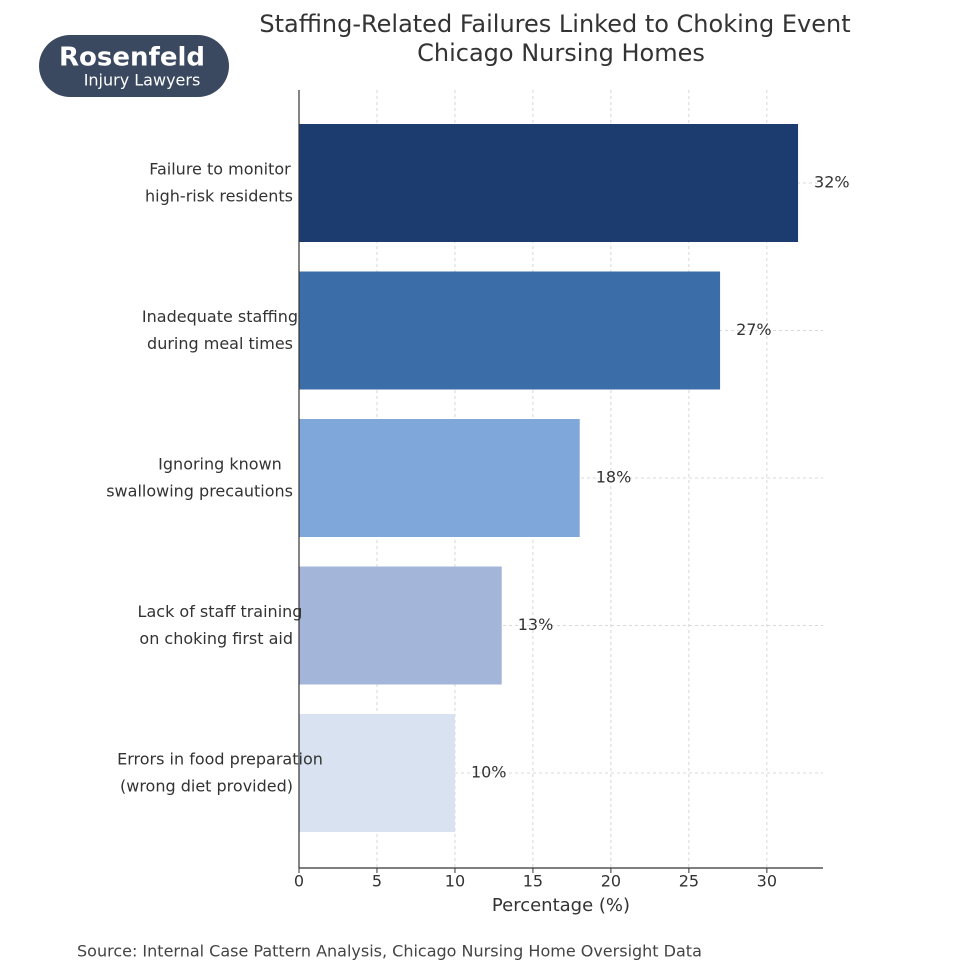  I want to click on value-label: 18%, so click(614, 477).